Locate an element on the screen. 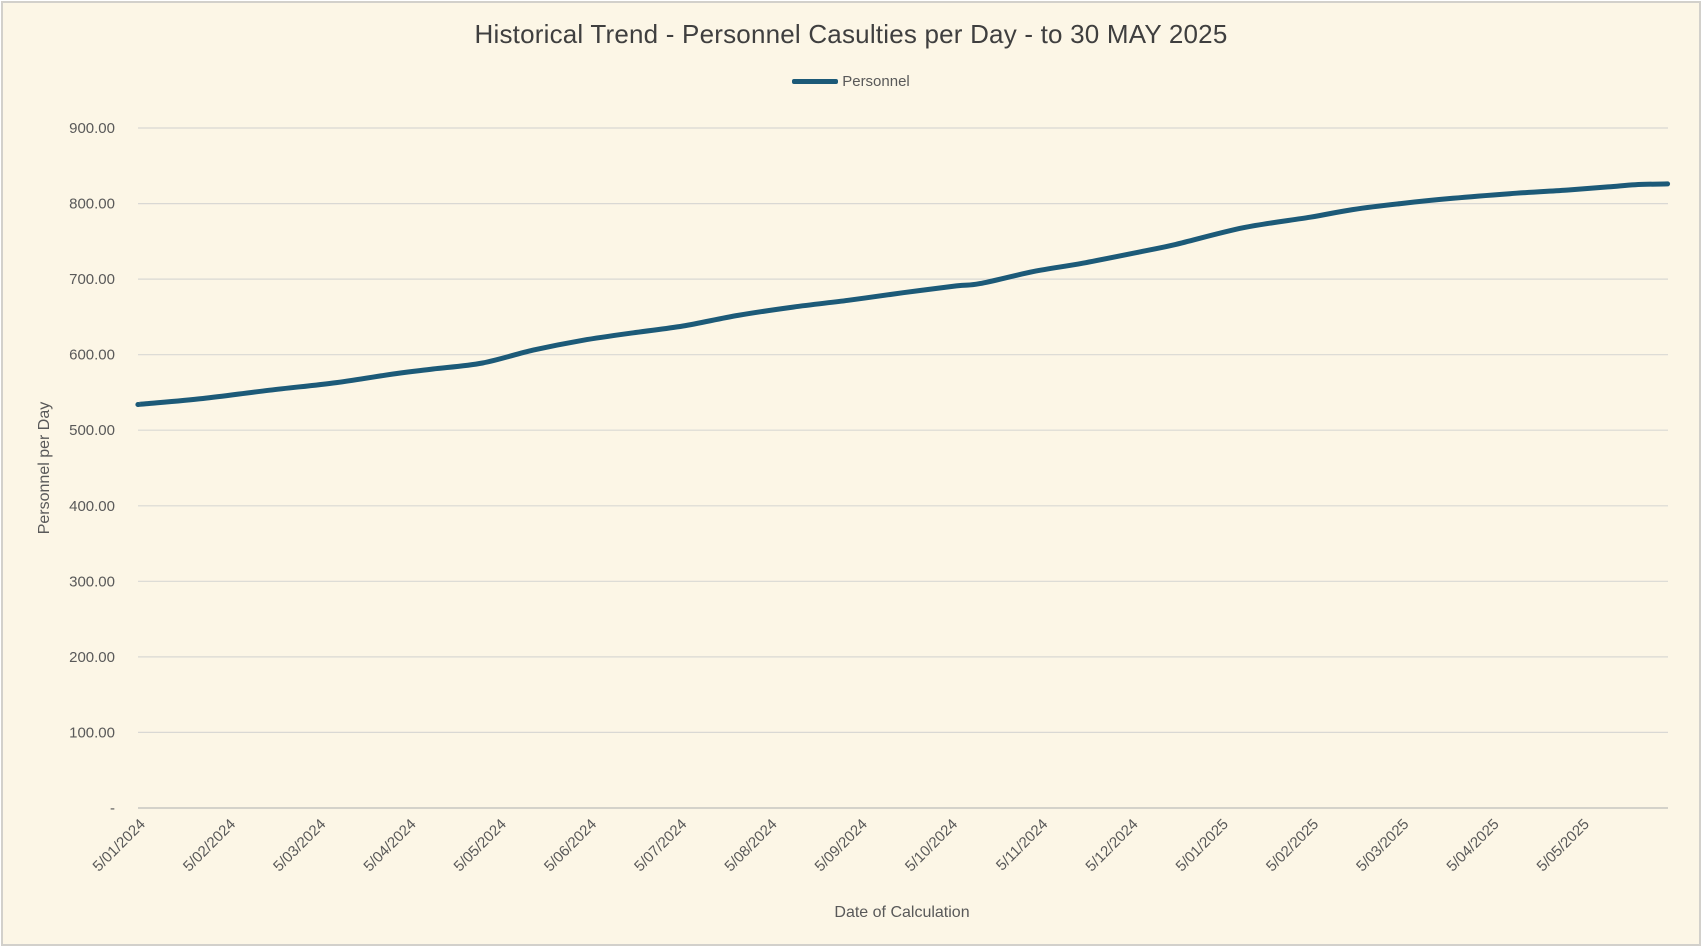 Image resolution: width=1702 pixels, height=947 pixels. x-tick-label: 5/06/2024 is located at coordinates (570, 845).